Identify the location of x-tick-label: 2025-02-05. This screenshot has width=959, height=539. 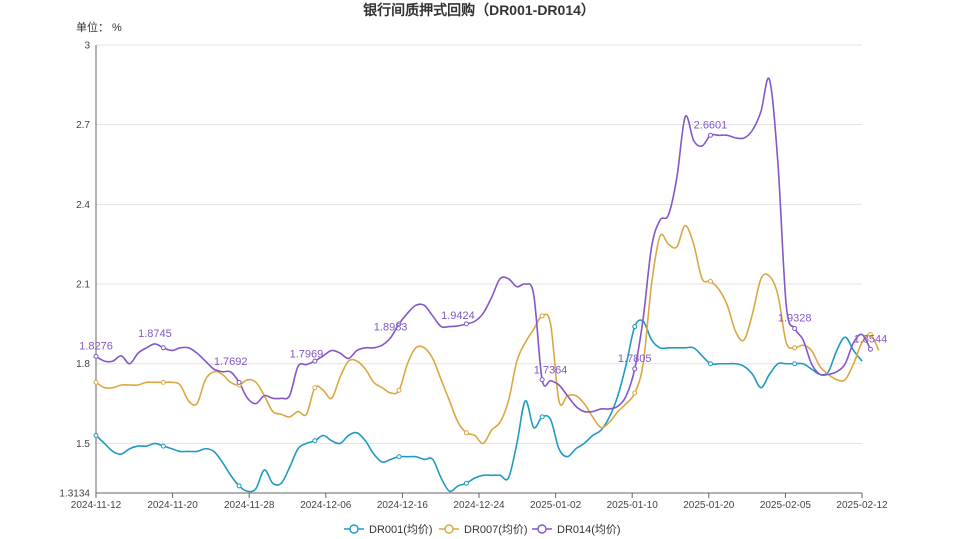
(786, 505).